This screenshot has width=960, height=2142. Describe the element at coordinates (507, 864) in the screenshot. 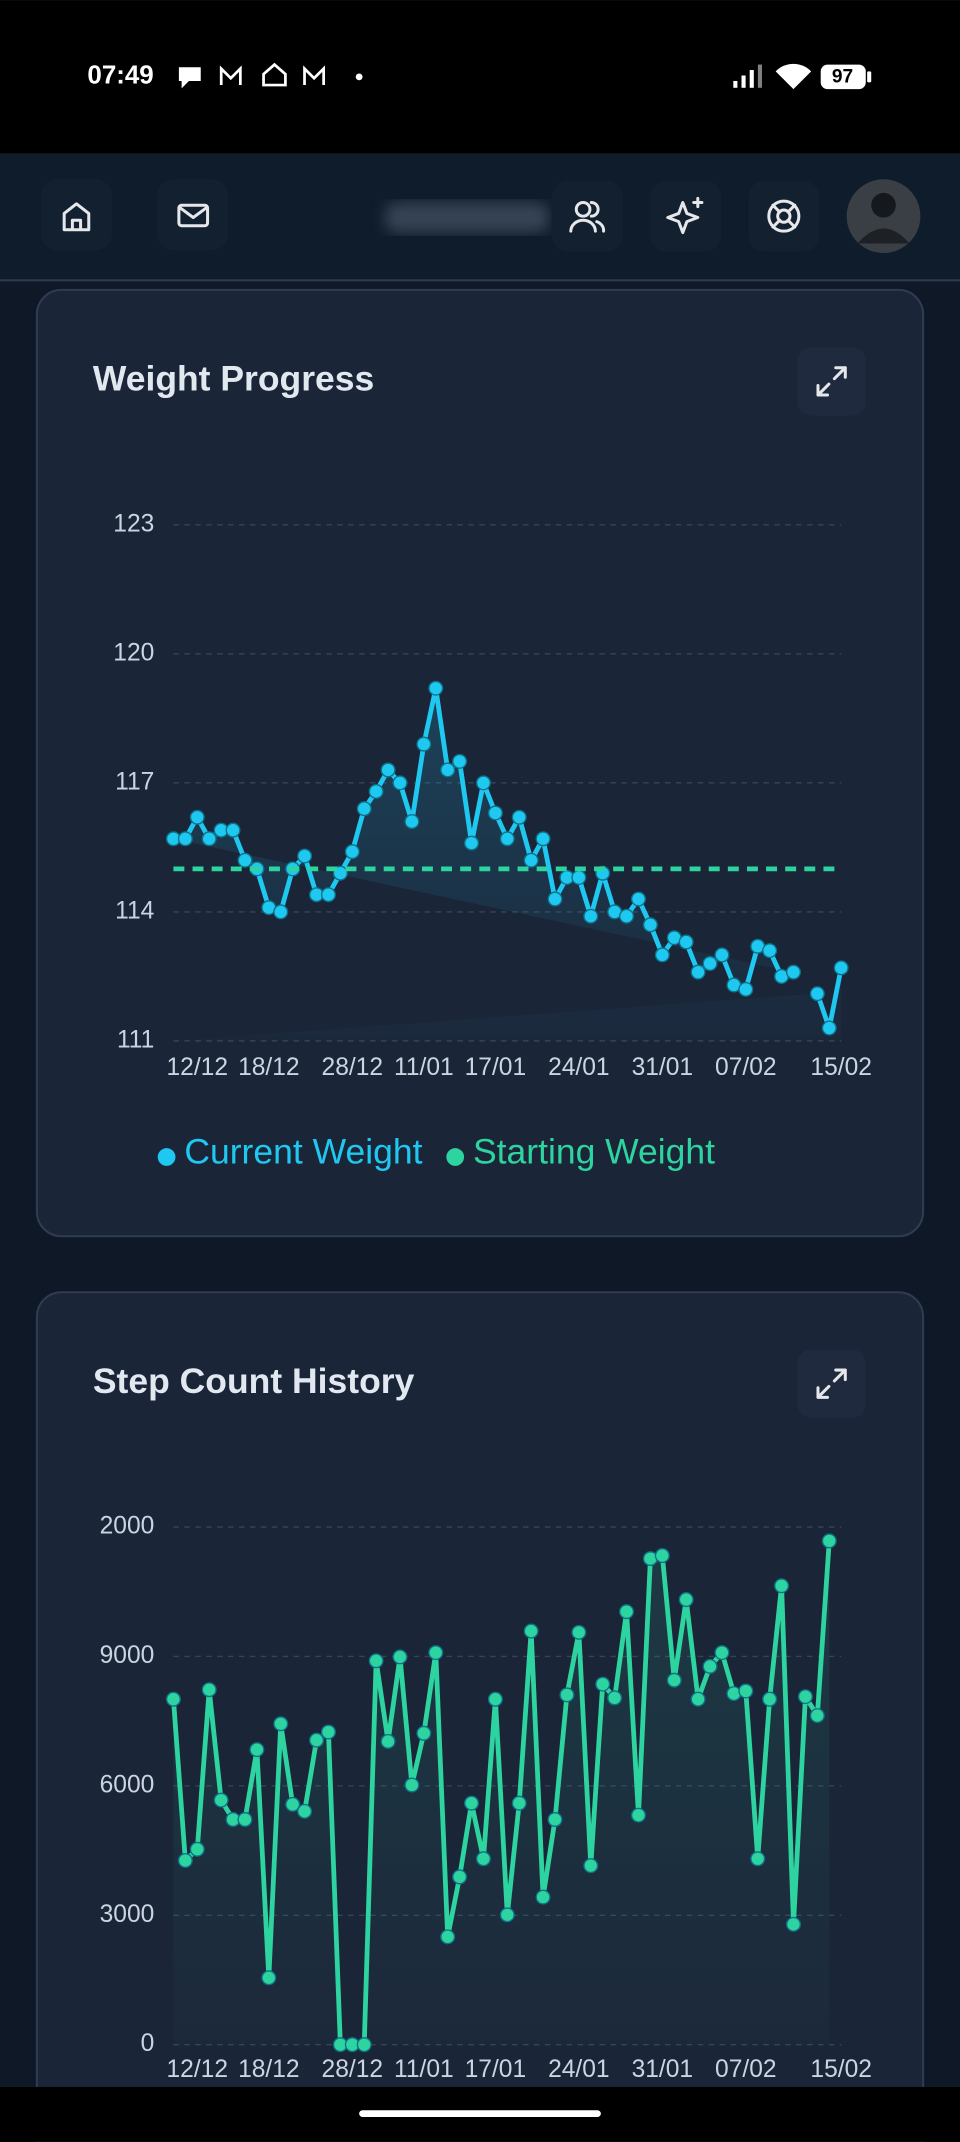

I see `area-fill` at that location.